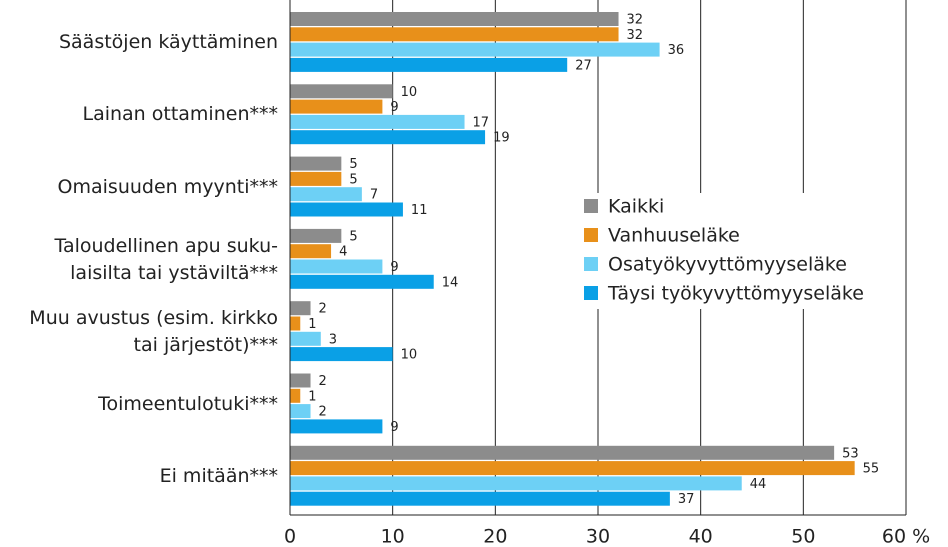 The height and width of the screenshot is (547, 948). I want to click on value-label: 36, so click(676, 50).